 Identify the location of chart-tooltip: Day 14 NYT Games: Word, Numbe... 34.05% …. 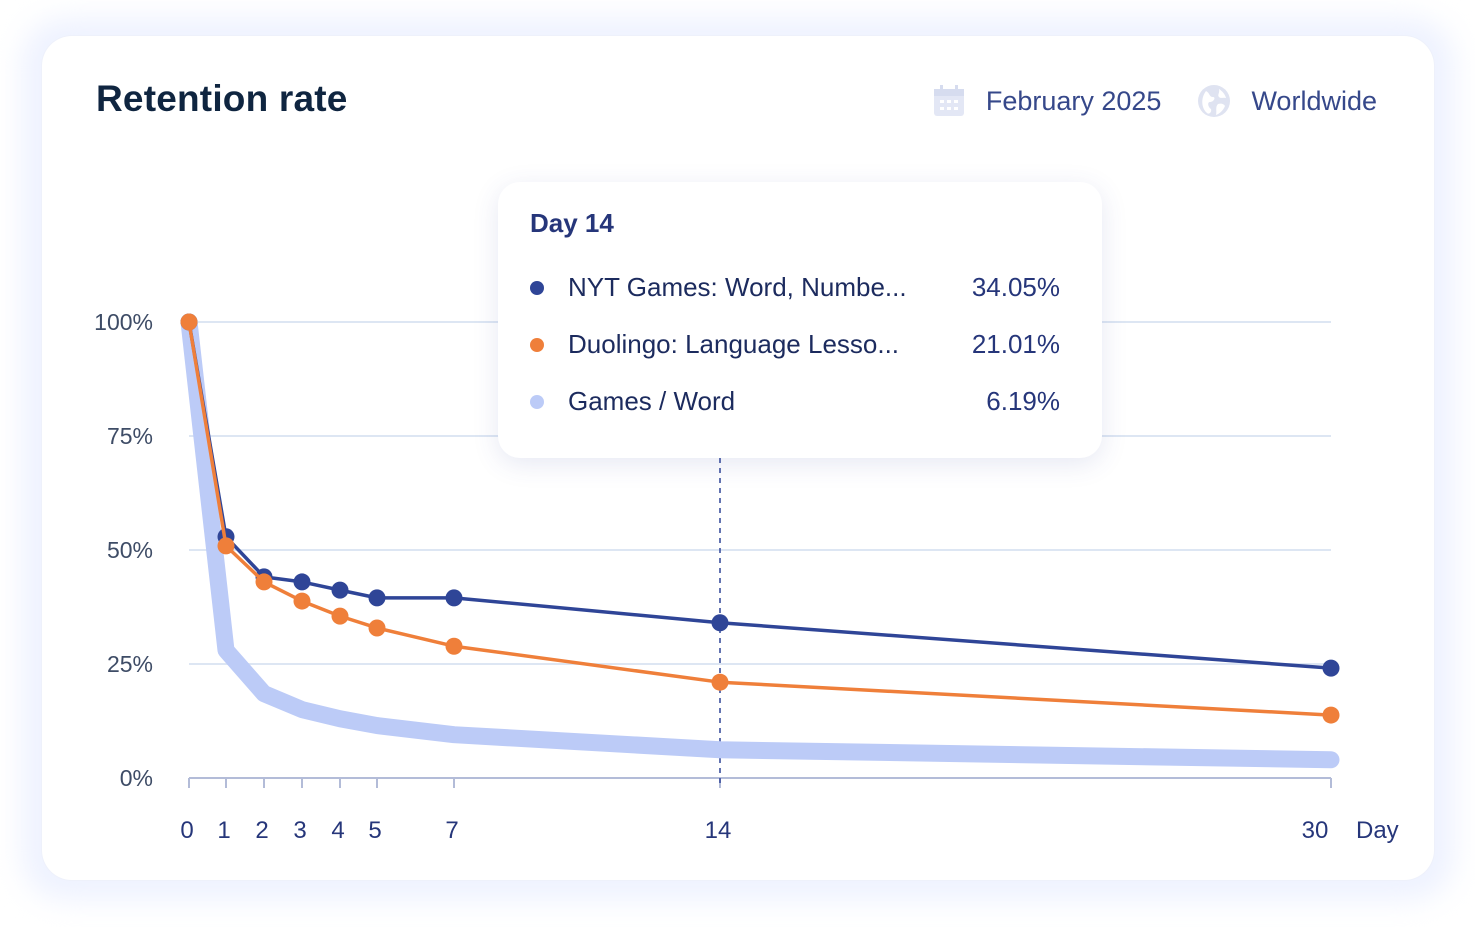
(800, 320).